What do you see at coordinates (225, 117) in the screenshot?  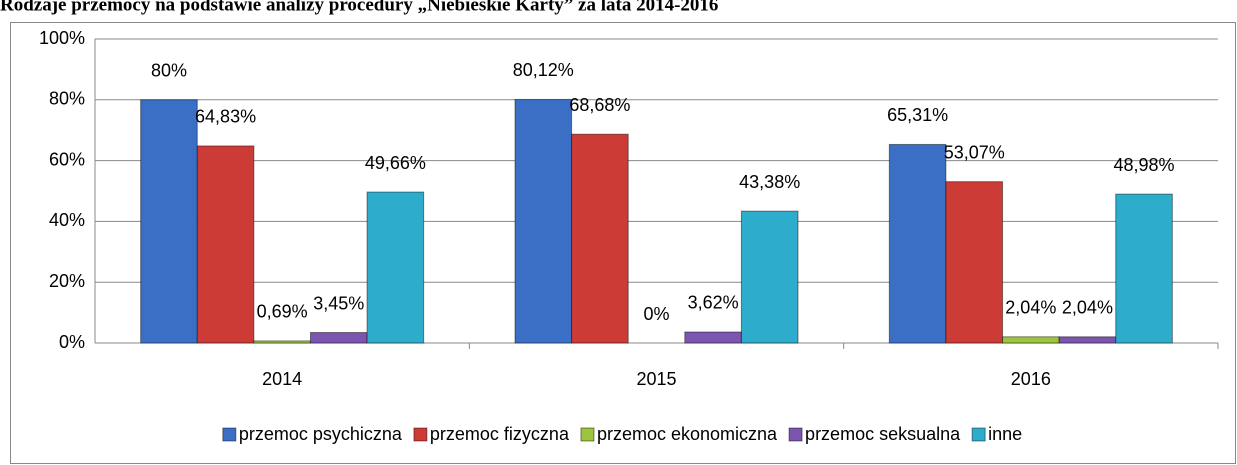 I see `data-label: 64,83%` at bounding box center [225, 117].